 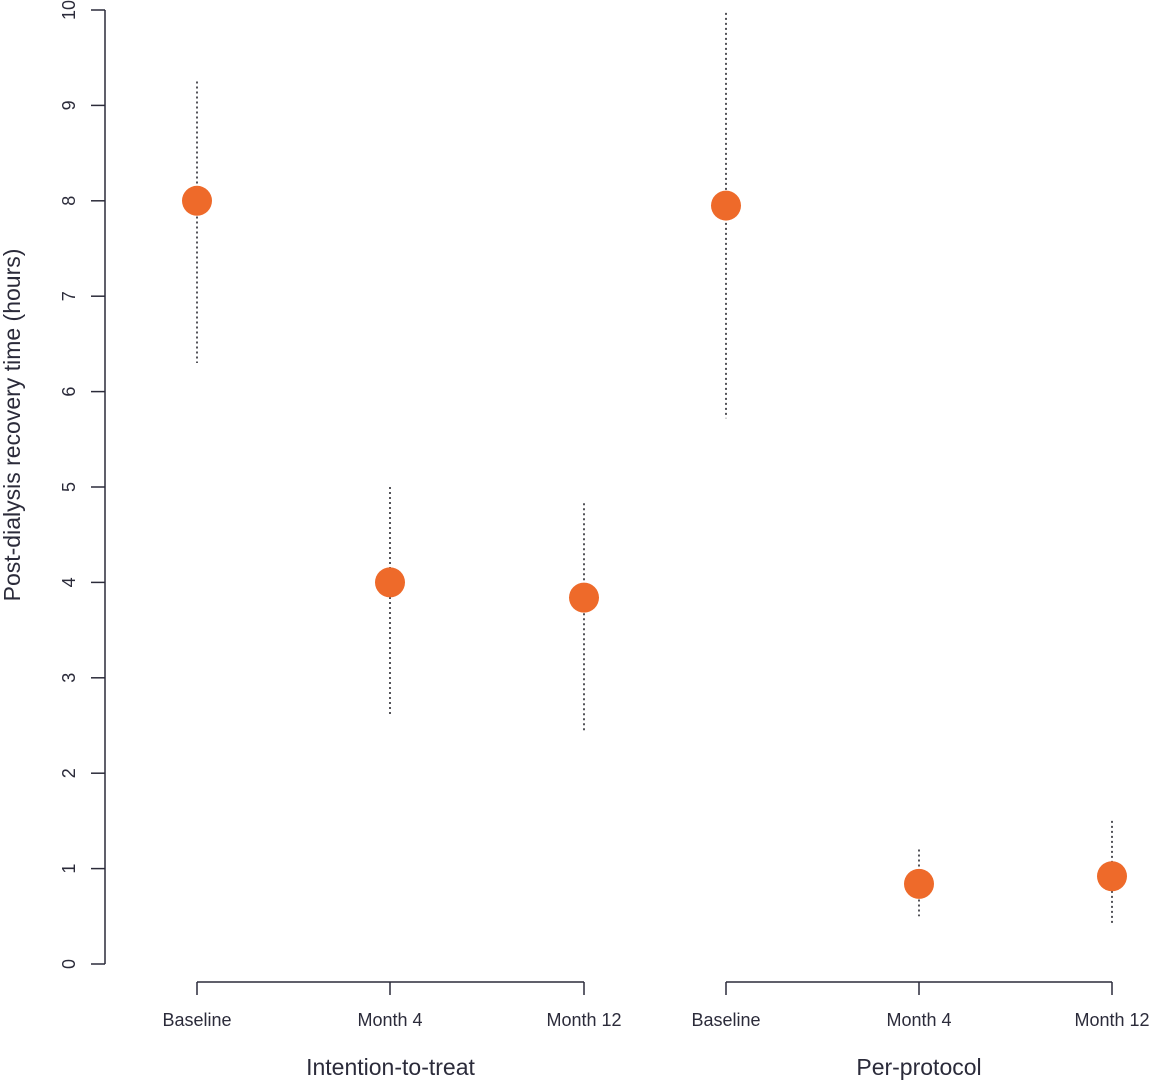 I want to click on y-tick-label: 6, so click(x=69, y=392).